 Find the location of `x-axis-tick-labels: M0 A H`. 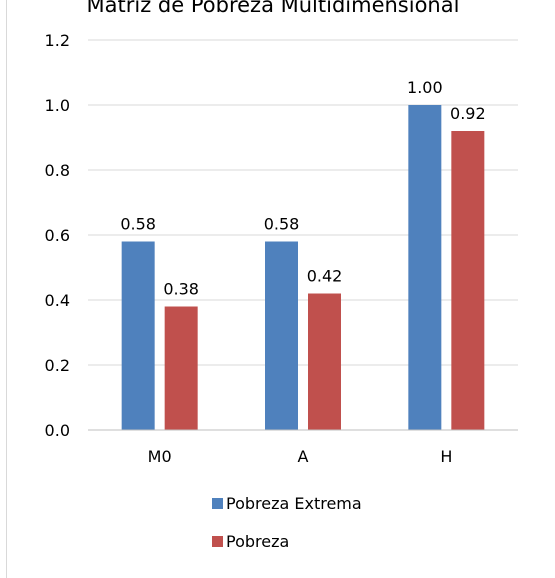

x-axis-tick-labels: M0 A H is located at coordinates (300, 456).